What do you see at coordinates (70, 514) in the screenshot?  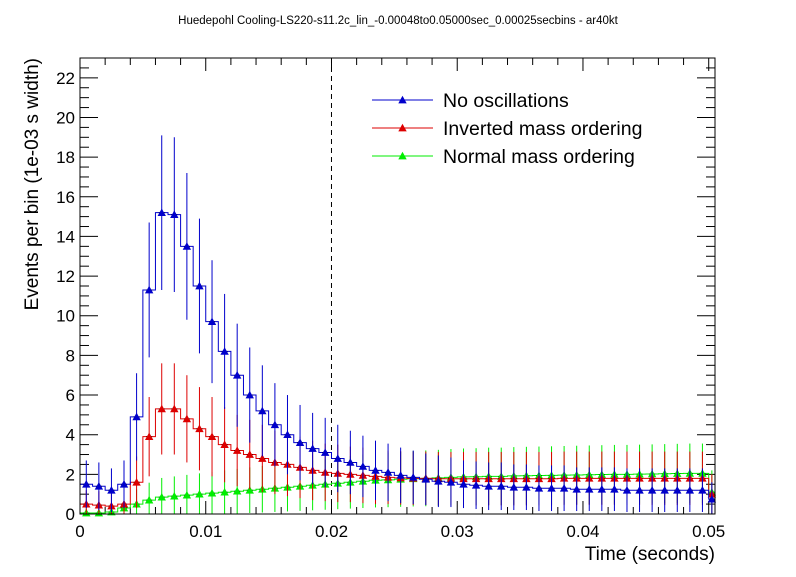 I see `y-tick-label: 0` at bounding box center [70, 514].